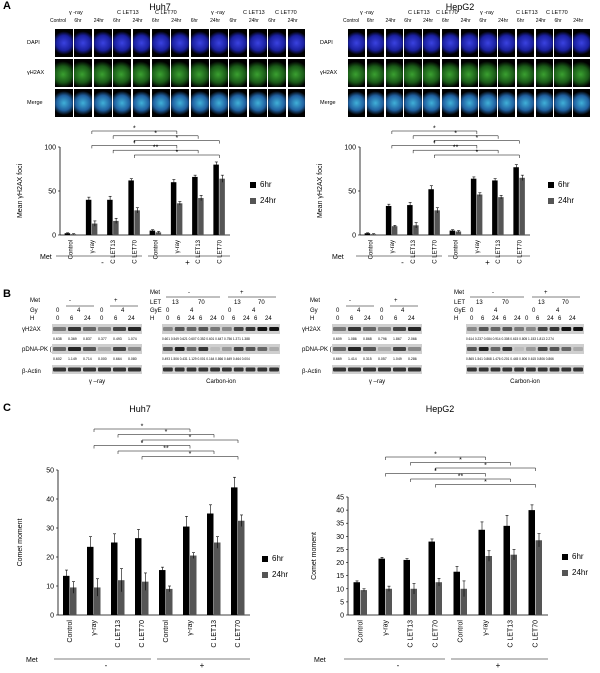  I want to click on pdnapk-blot, so click(525, 349).